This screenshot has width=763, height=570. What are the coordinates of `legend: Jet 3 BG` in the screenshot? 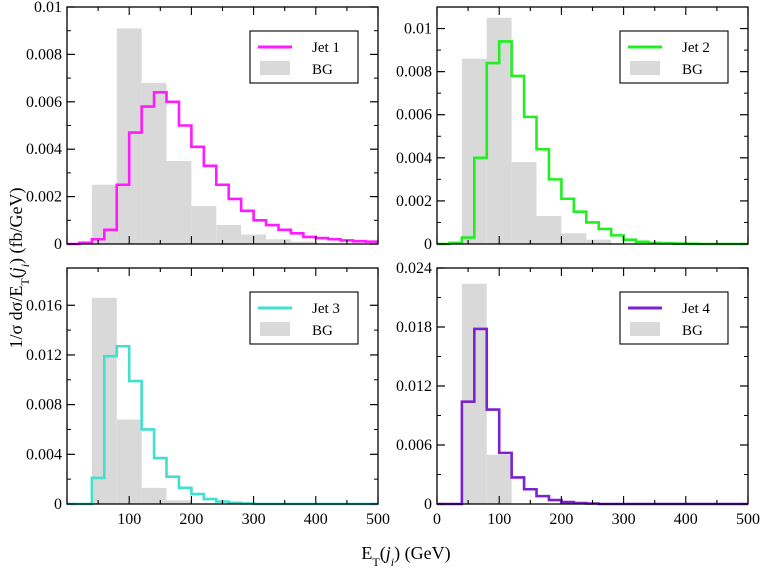 It's located at (304, 318).